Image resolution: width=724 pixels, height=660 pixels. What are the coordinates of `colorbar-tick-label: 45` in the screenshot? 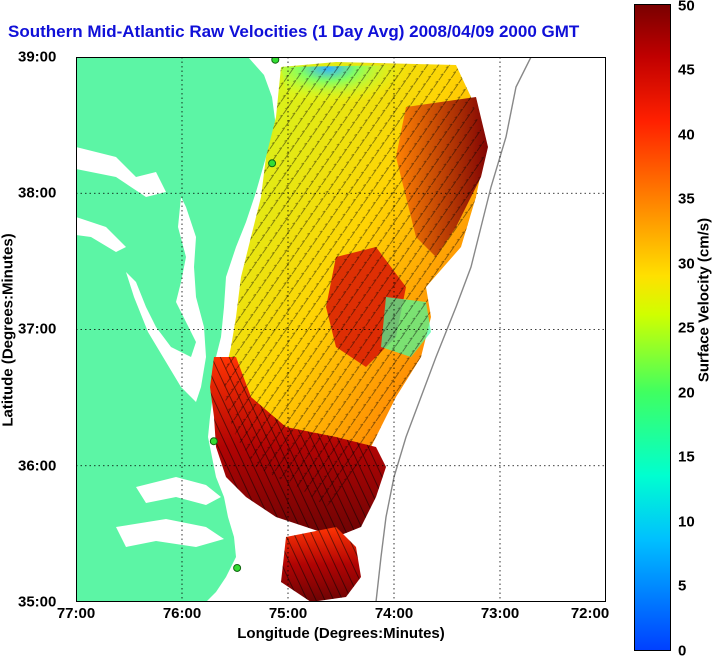 It's located at (686, 70).